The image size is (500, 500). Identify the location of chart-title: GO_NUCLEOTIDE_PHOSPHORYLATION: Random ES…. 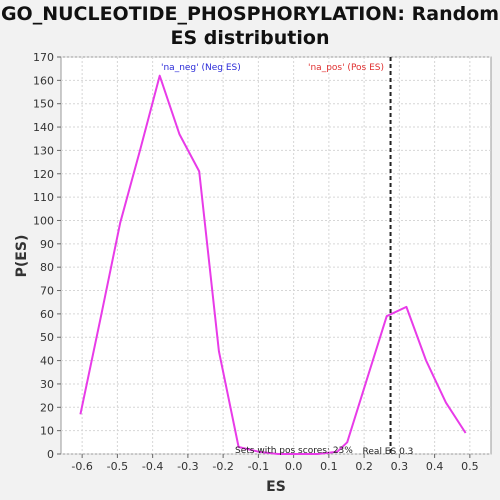
(250, 26).